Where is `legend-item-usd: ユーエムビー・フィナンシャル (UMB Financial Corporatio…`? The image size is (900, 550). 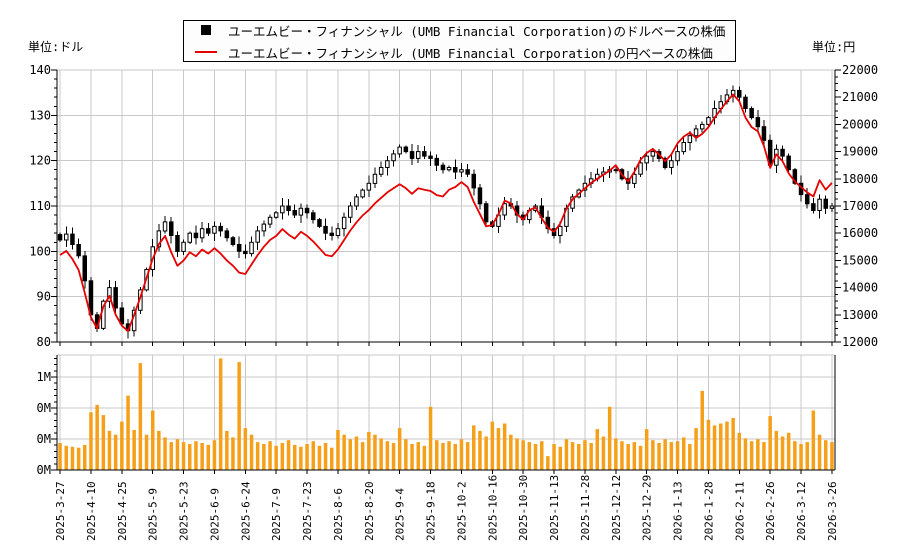 legend-item-usd: ユーエムビー・フィナンシャル (UMB Financial Corporatio… is located at coordinates (459, 30).